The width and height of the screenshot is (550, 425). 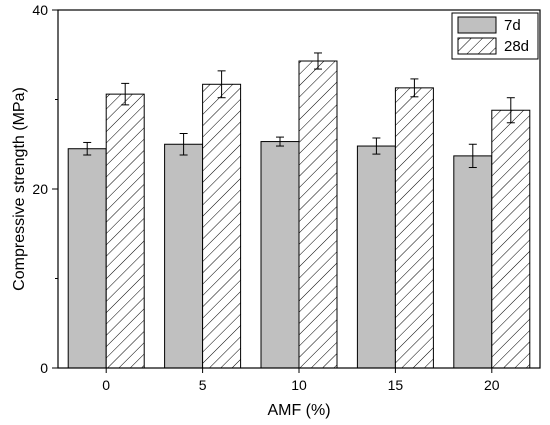 I want to click on x-tick-label-10: 10, so click(x=299, y=385).